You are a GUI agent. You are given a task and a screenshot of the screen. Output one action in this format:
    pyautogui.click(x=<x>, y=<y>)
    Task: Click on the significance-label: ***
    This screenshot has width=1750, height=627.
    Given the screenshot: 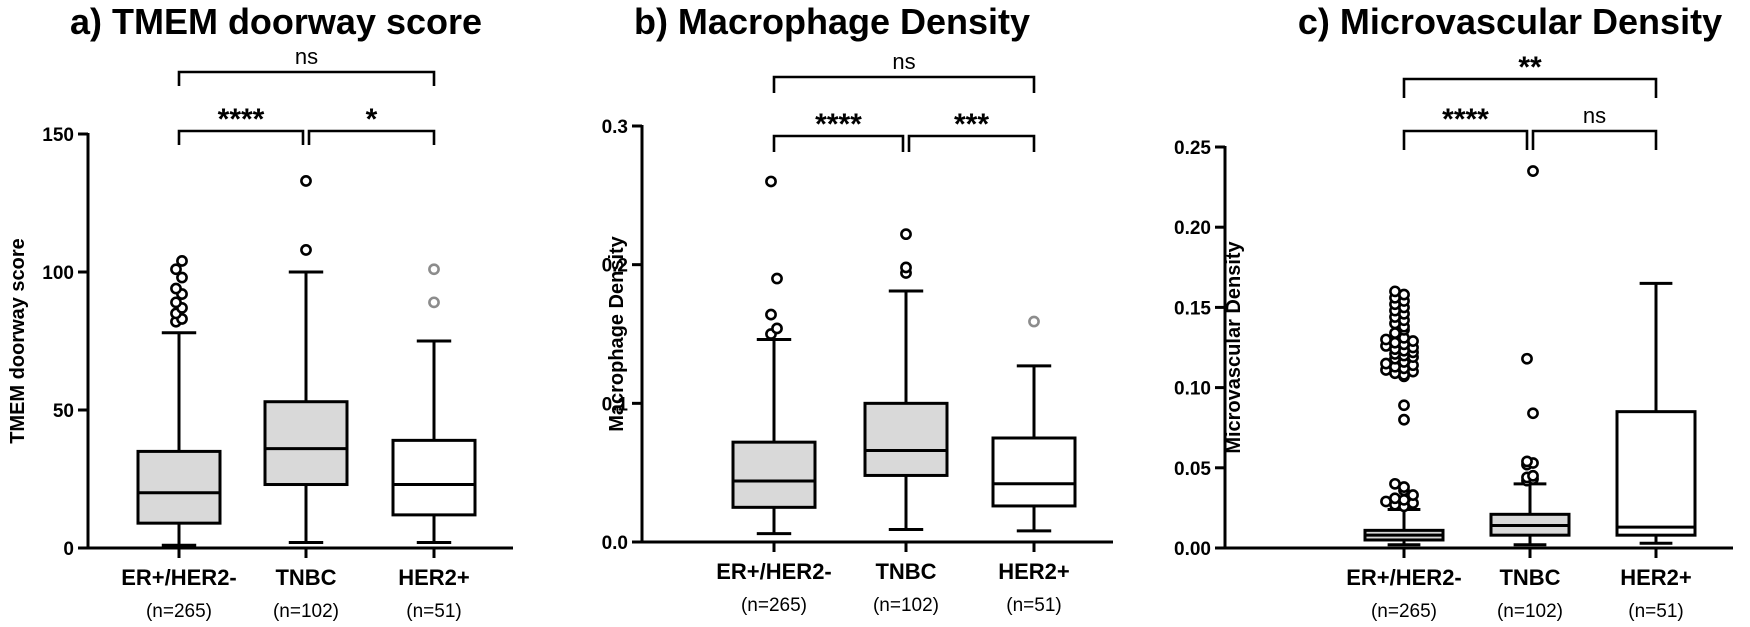 What is the action you would take?
    pyautogui.click(x=971, y=124)
    